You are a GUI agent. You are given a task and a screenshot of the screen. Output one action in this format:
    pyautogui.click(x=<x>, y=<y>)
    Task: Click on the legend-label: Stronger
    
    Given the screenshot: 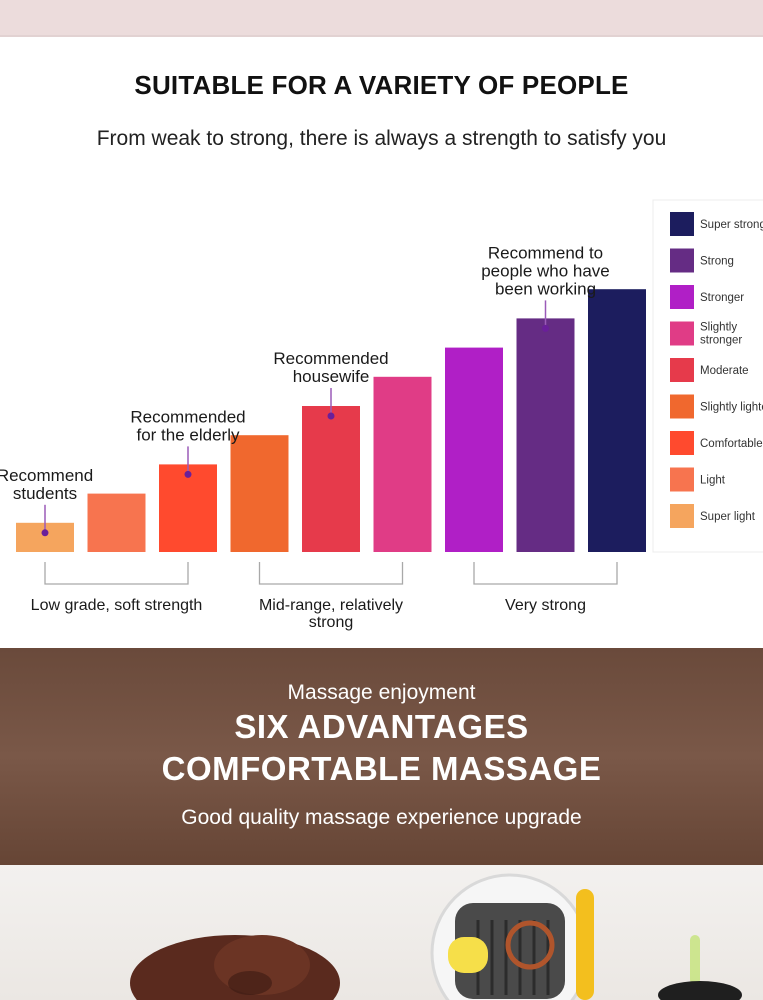 What is the action you would take?
    pyautogui.click(x=722, y=298)
    